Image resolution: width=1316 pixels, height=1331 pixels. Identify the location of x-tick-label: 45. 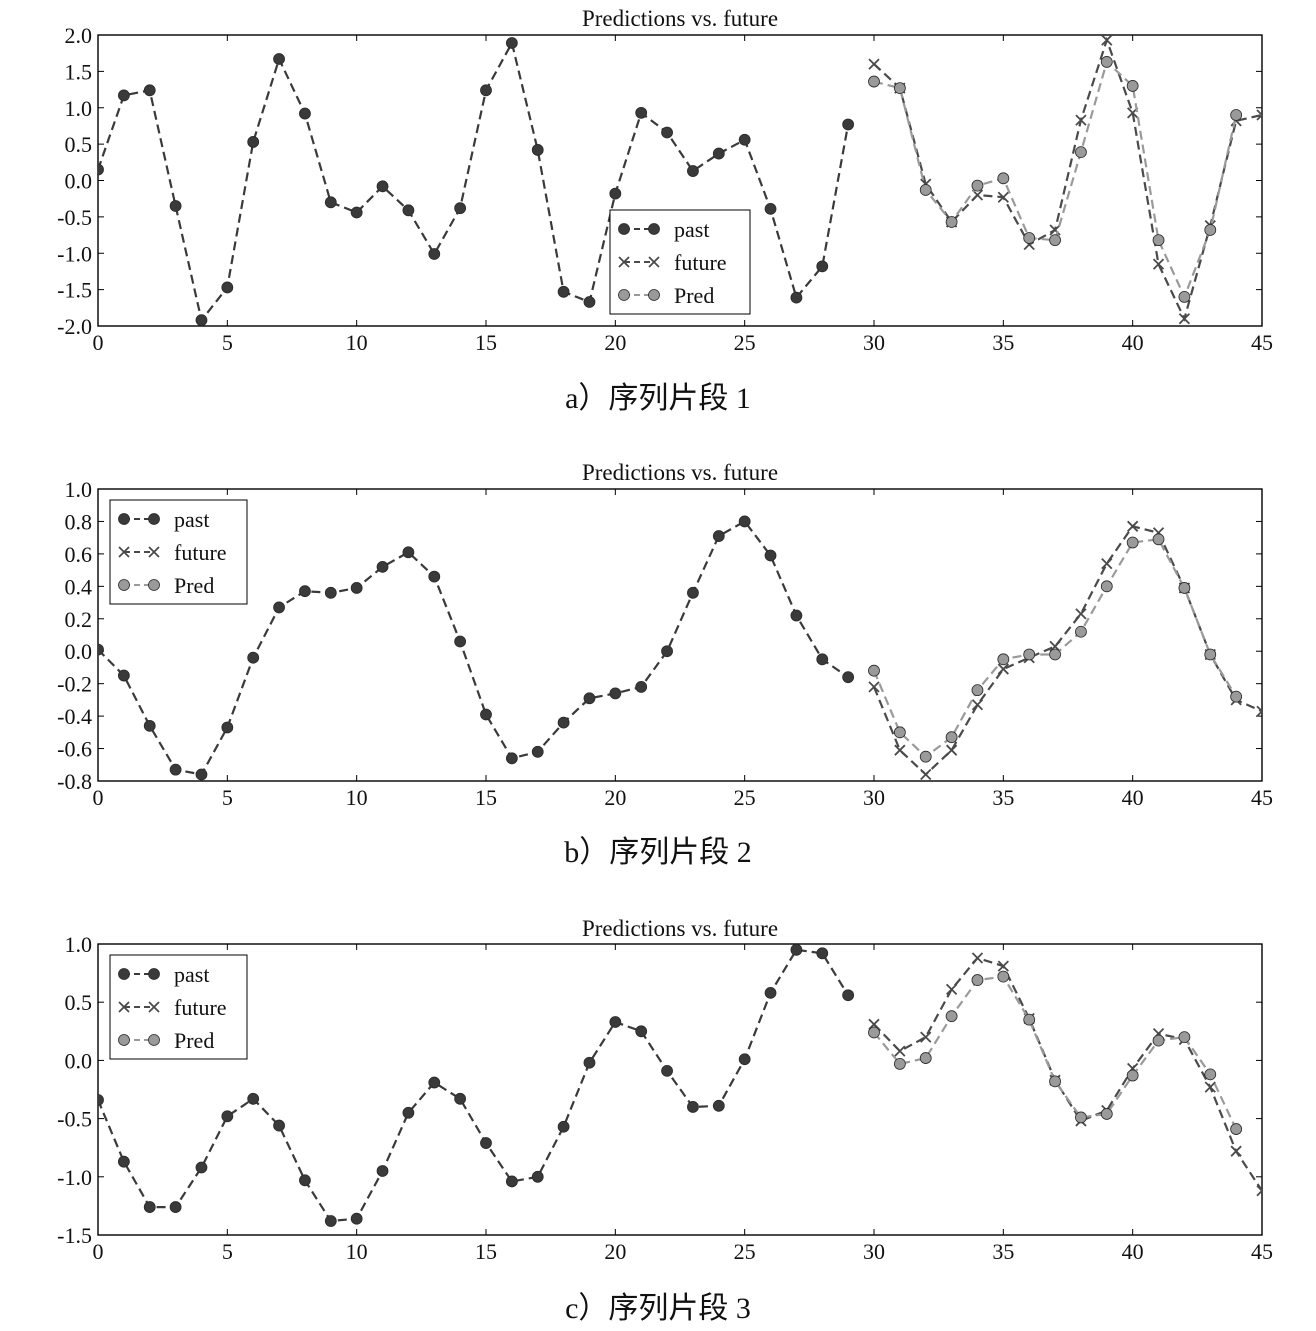
(1262, 342).